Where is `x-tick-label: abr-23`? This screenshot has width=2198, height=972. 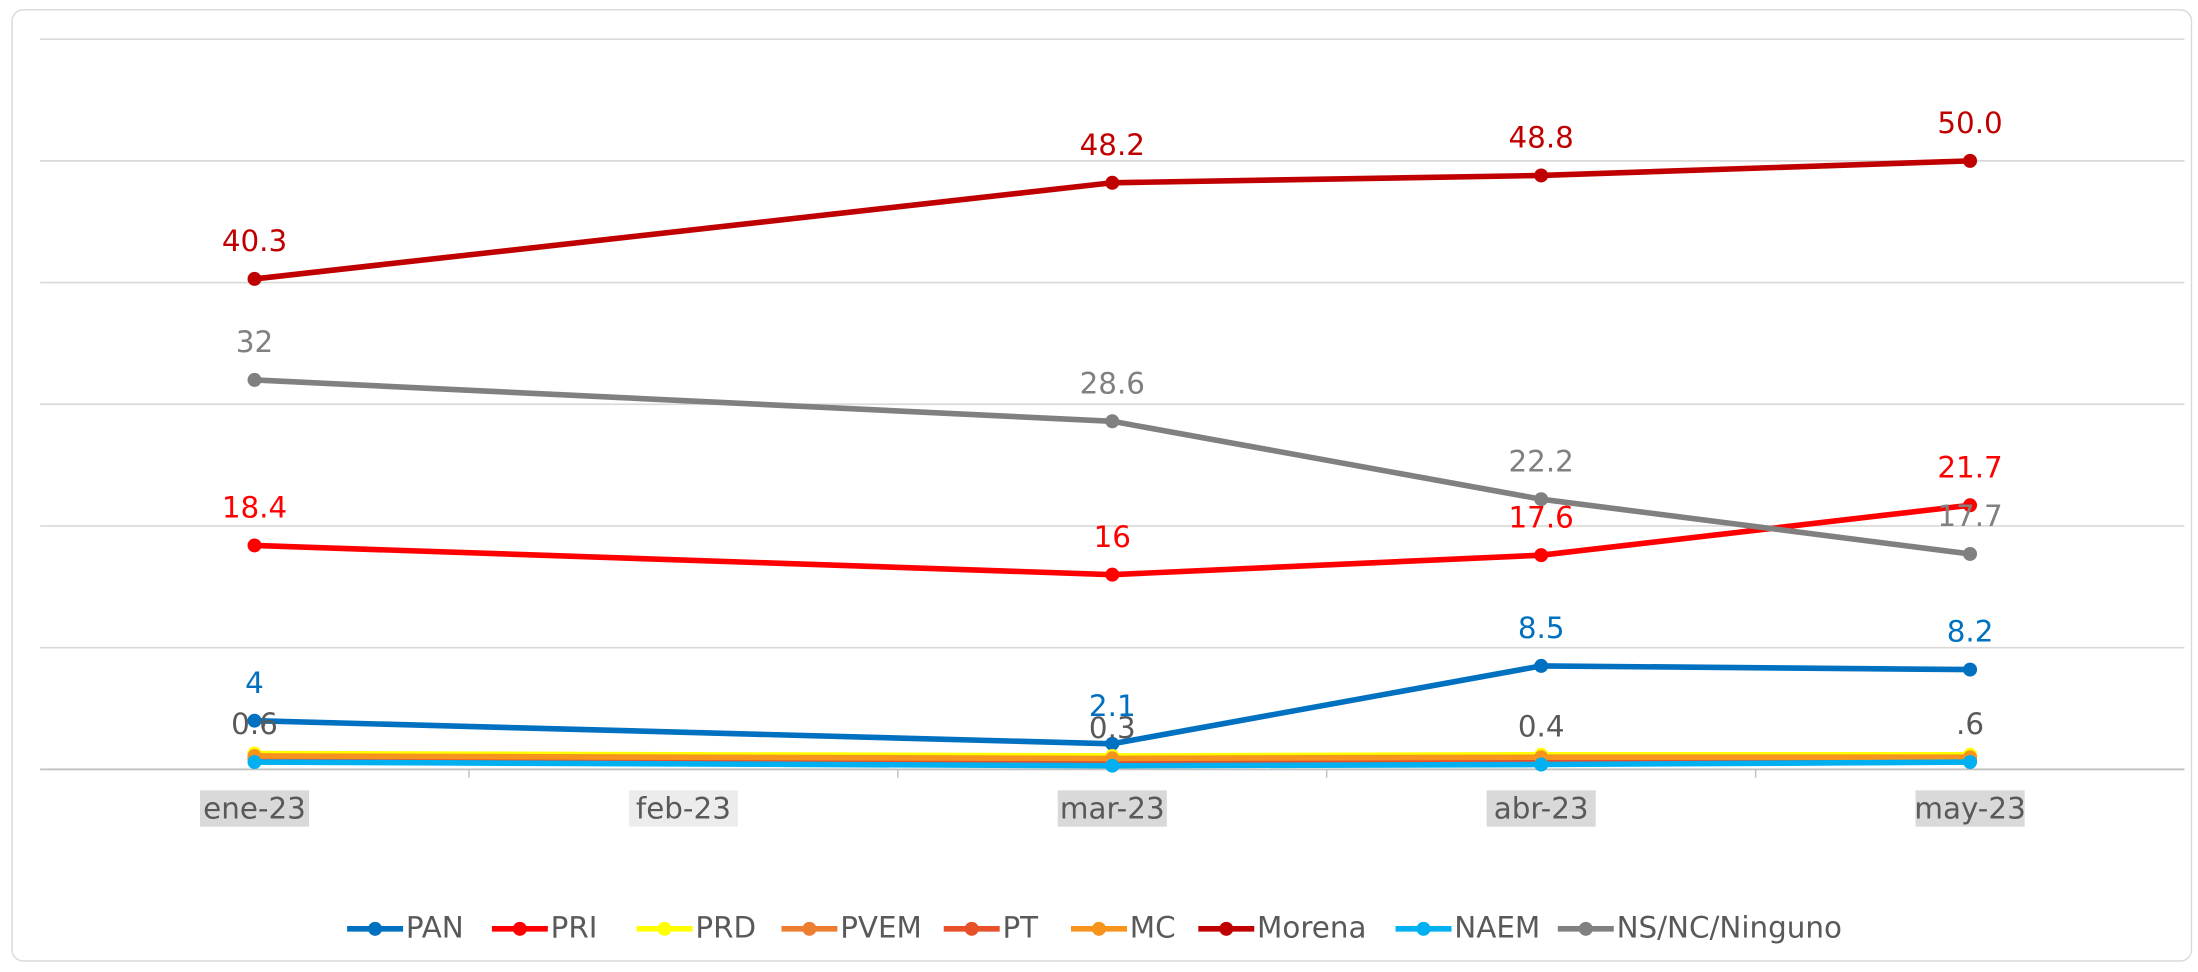
x-tick-label: abr-23 is located at coordinates (1541, 808).